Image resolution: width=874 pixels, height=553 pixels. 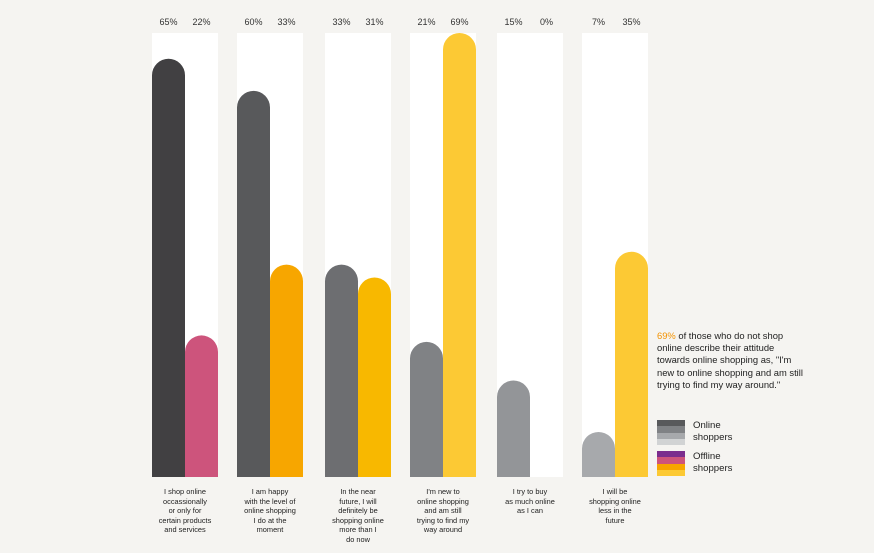 I want to click on category-label-line: and am still, so click(x=443, y=511).